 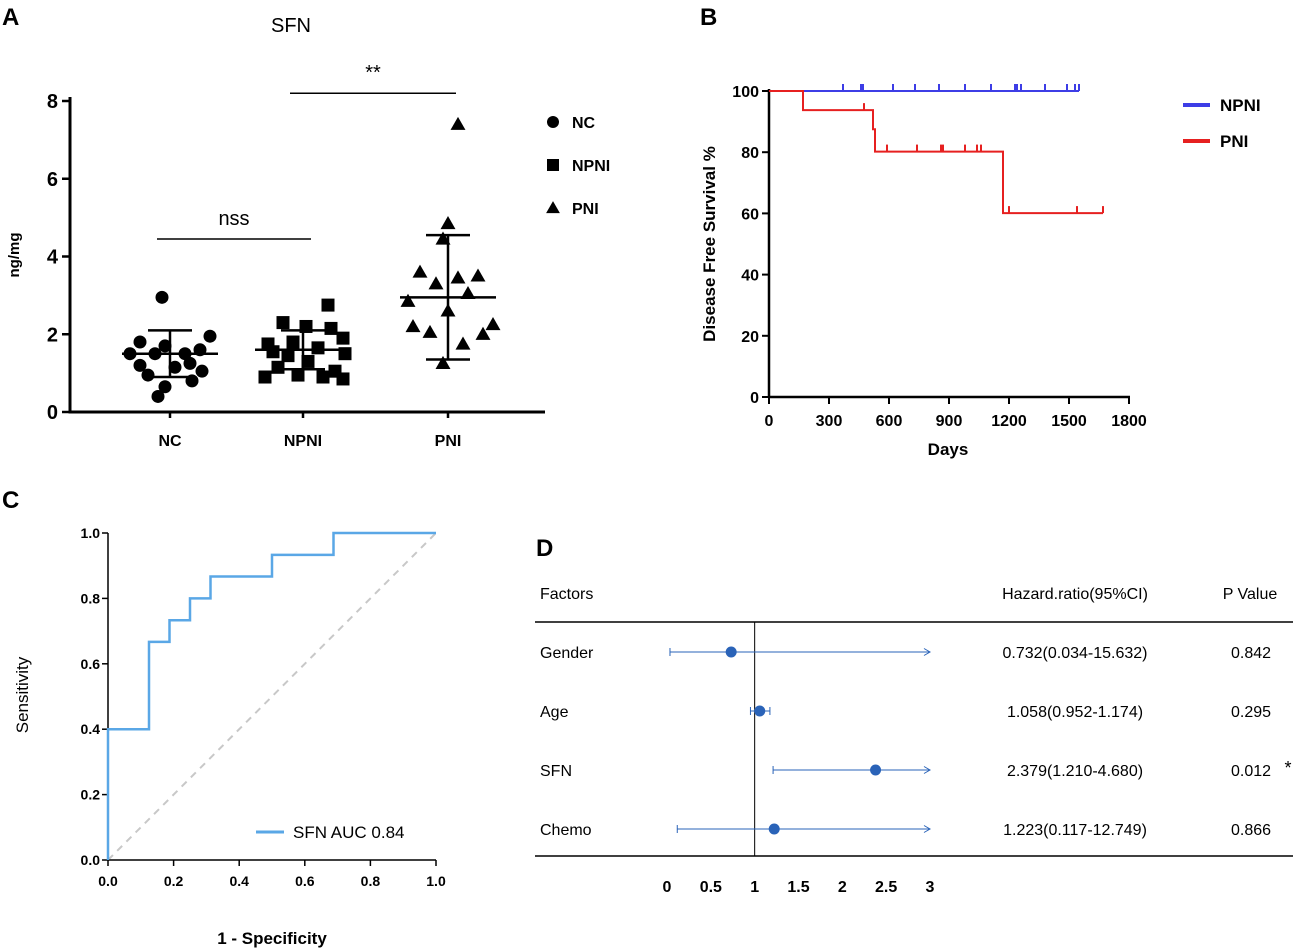 What do you see at coordinates (1075, 594) in the screenshot?
I see `forest-header-hr: Hazard.ratio(95%CI)` at bounding box center [1075, 594].